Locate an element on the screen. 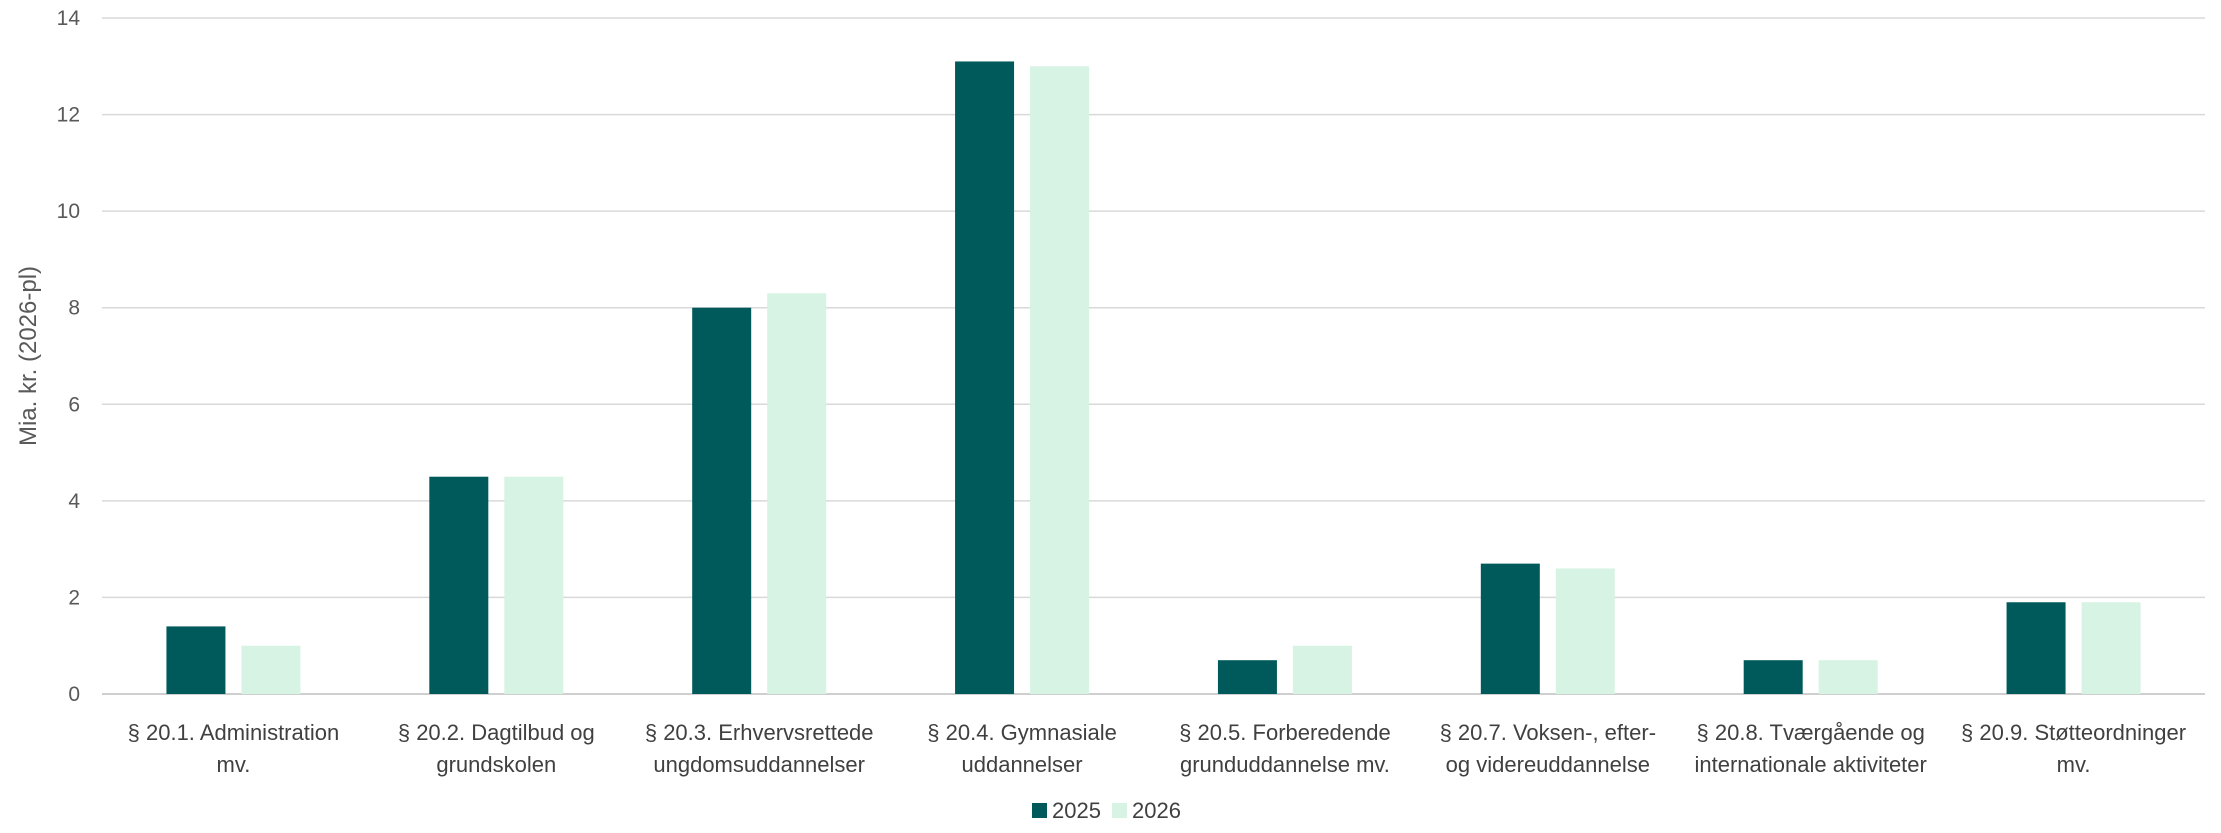 The height and width of the screenshot is (833, 2221). y-tick-label: 12 is located at coordinates (68, 115).